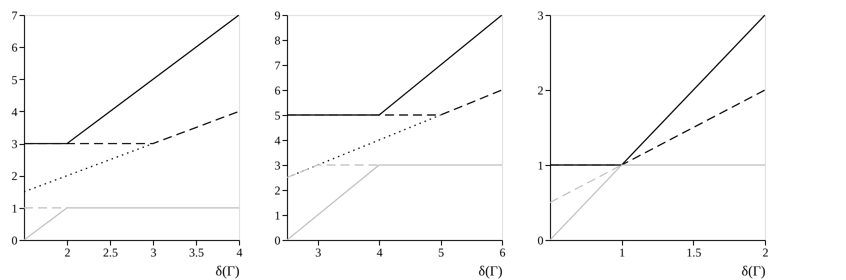 This screenshot has width=846, height=280. Describe the element at coordinates (196, 253) in the screenshot. I see `x-tick-label: 3.5` at that location.